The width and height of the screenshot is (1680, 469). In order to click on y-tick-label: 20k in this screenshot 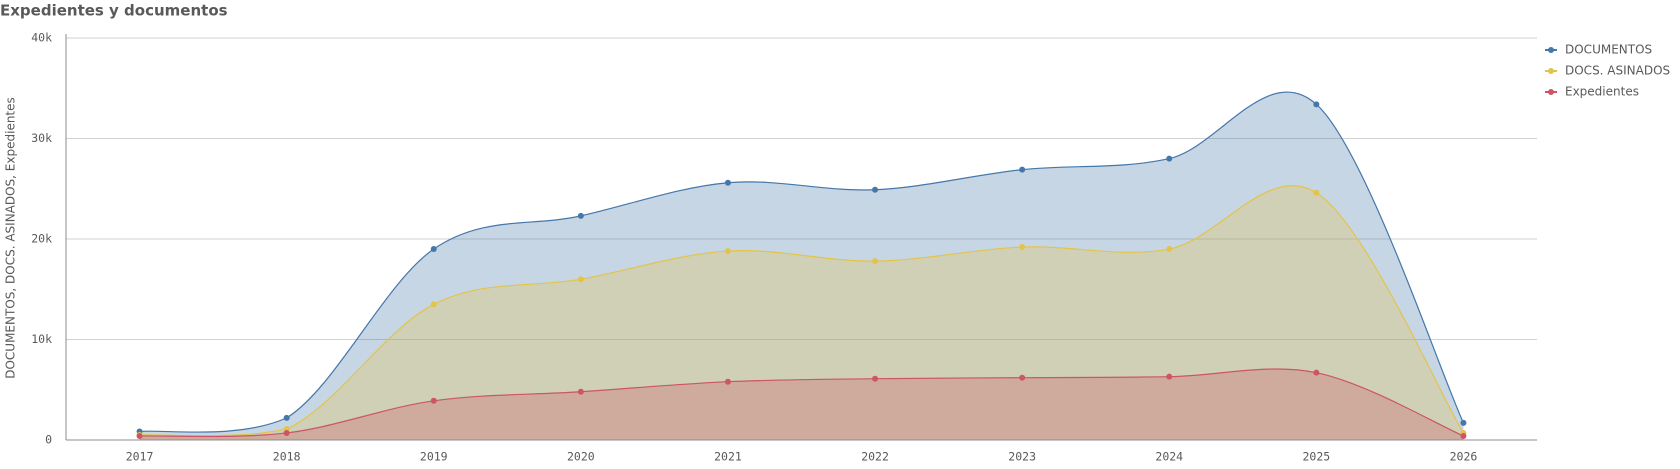, I will do `click(41, 239)`.